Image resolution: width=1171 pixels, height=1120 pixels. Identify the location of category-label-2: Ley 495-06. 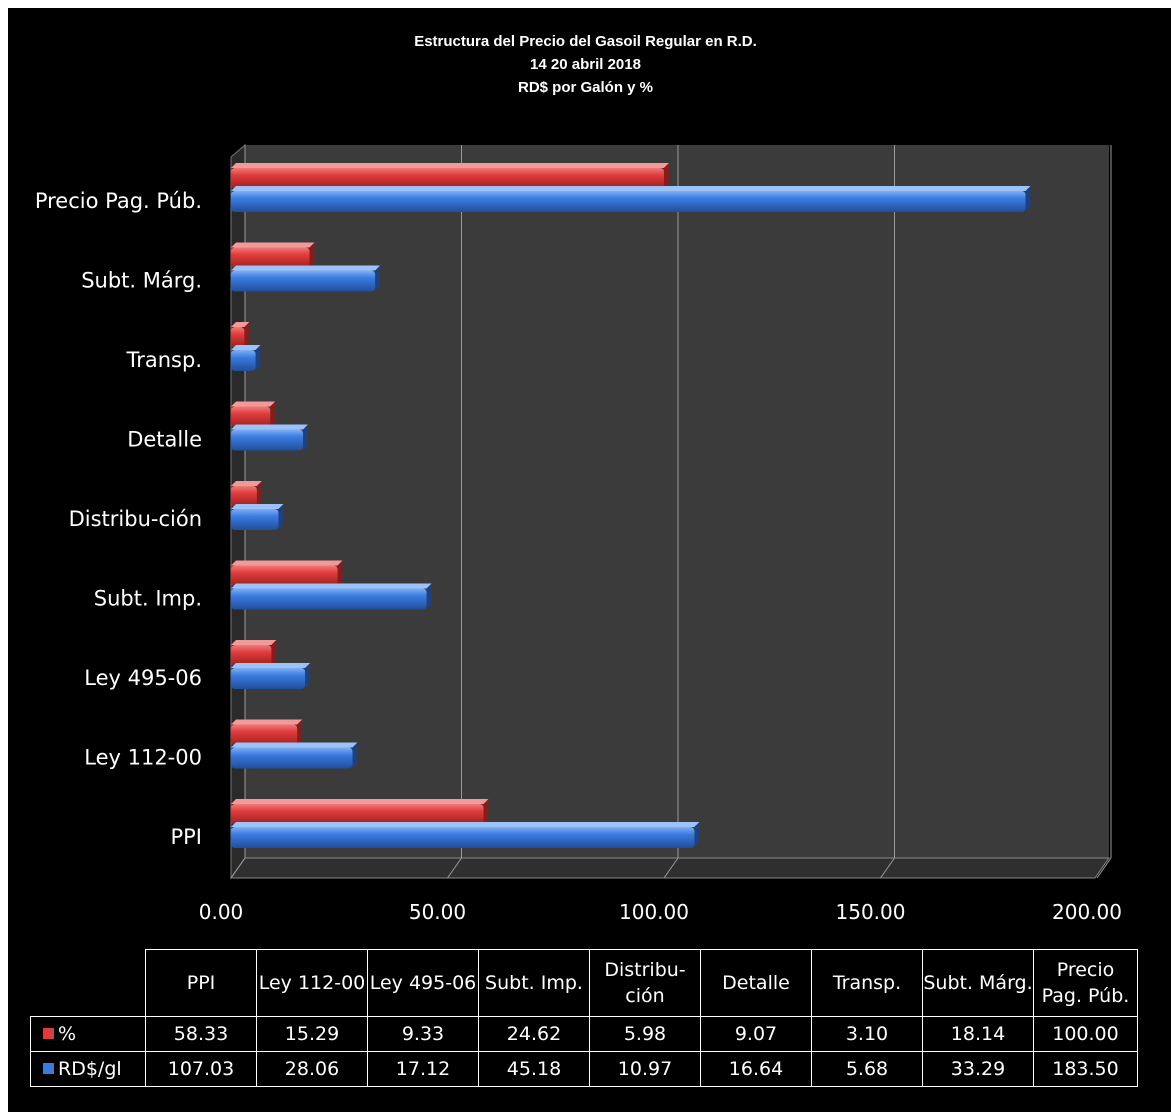
(143, 678).